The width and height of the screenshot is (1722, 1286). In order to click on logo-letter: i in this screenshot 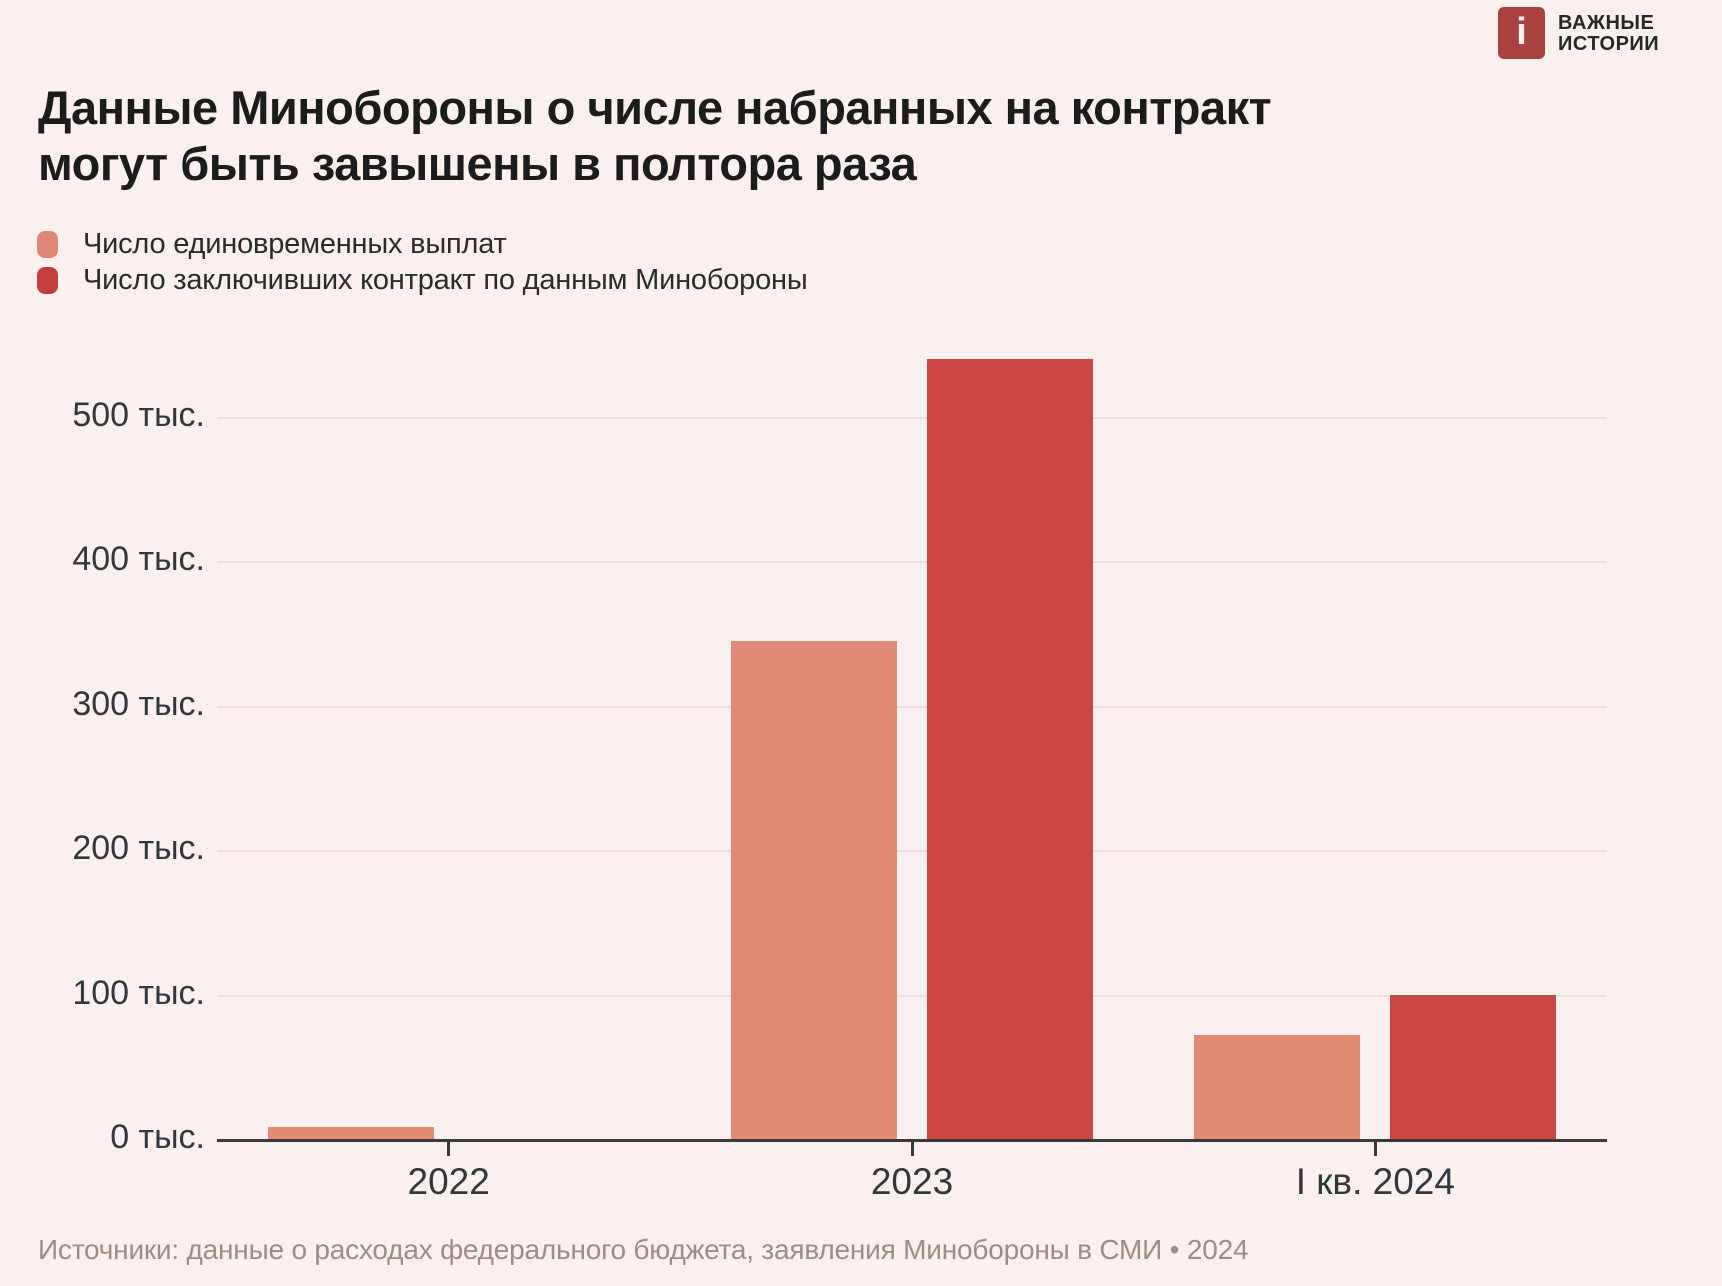, I will do `click(1521, 31)`.